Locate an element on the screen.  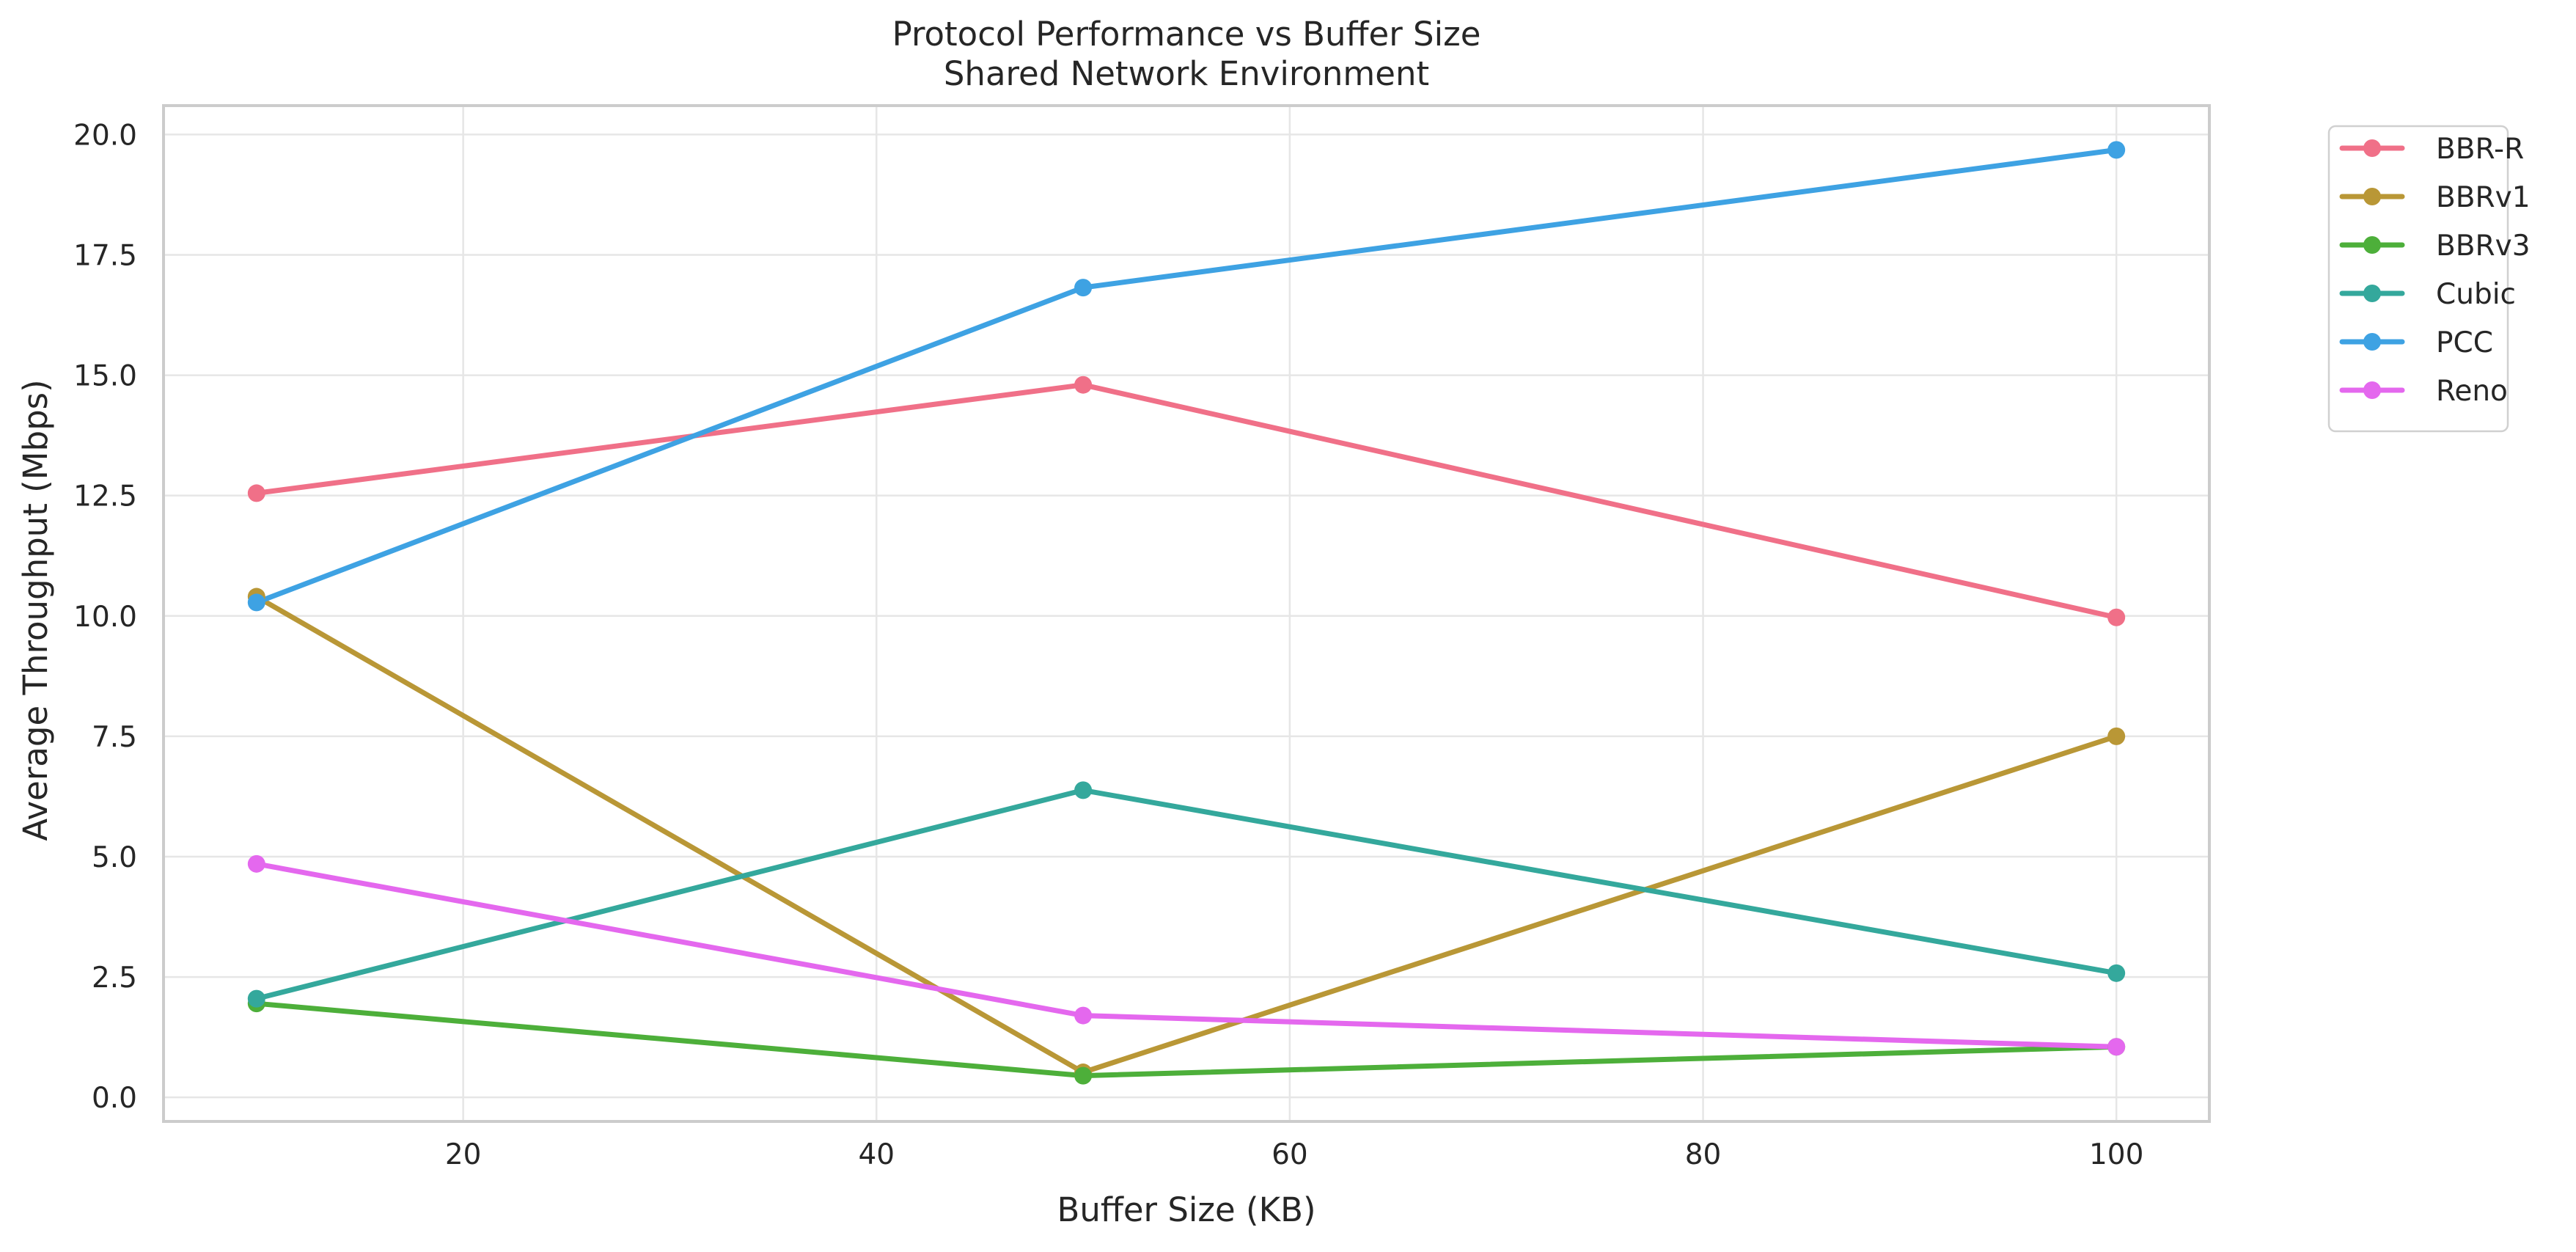
chart-title: Protocol Performance vs Buffer Size is located at coordinates (1186, 34).